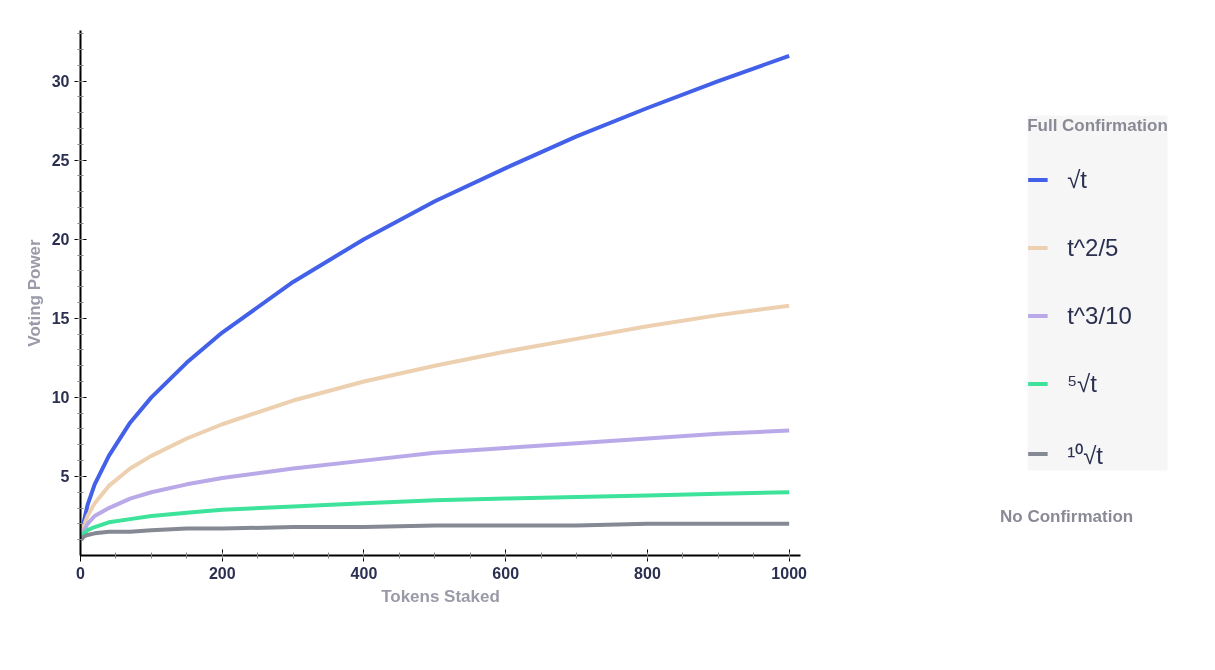 Image resolution: width=1215 pixels, height=670 pixels. I want to click on y-tick-label: 10, so click(60, 398).